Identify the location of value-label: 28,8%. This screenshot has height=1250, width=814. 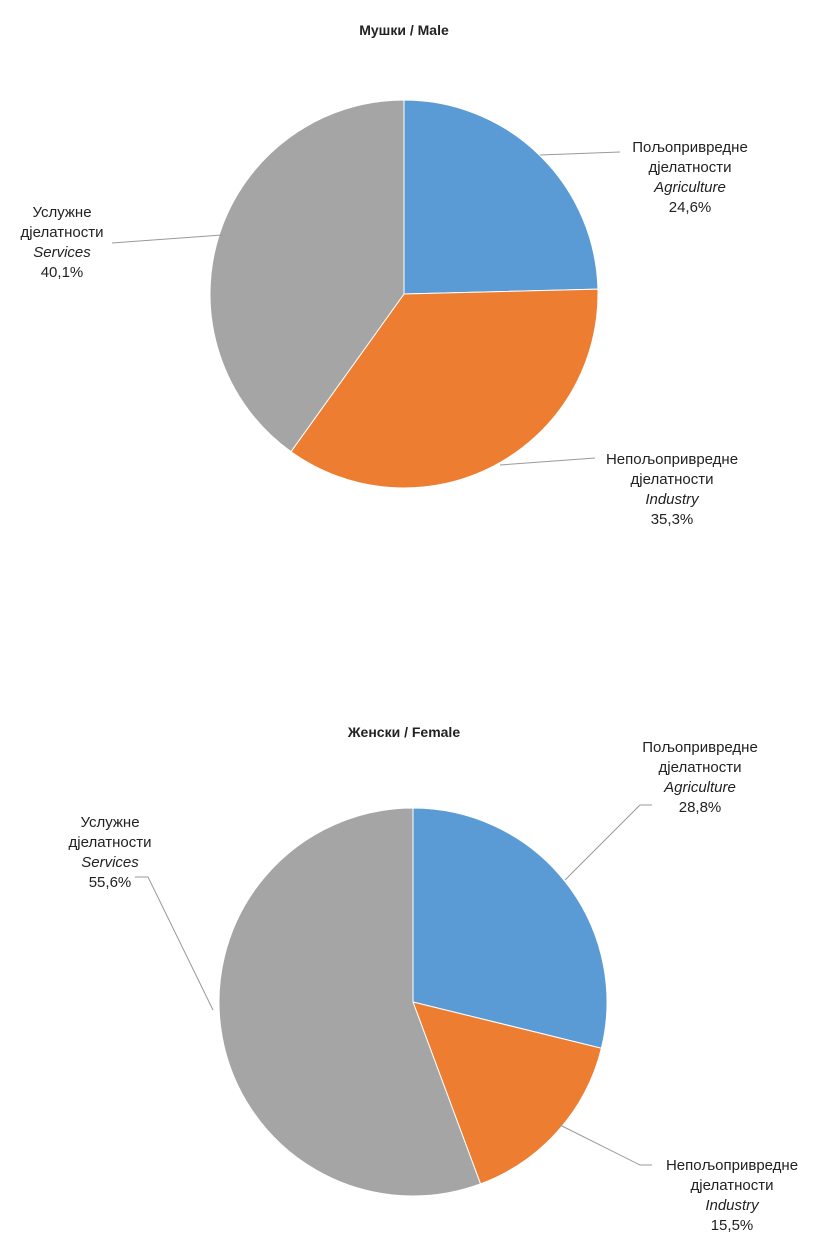
(700, 807).